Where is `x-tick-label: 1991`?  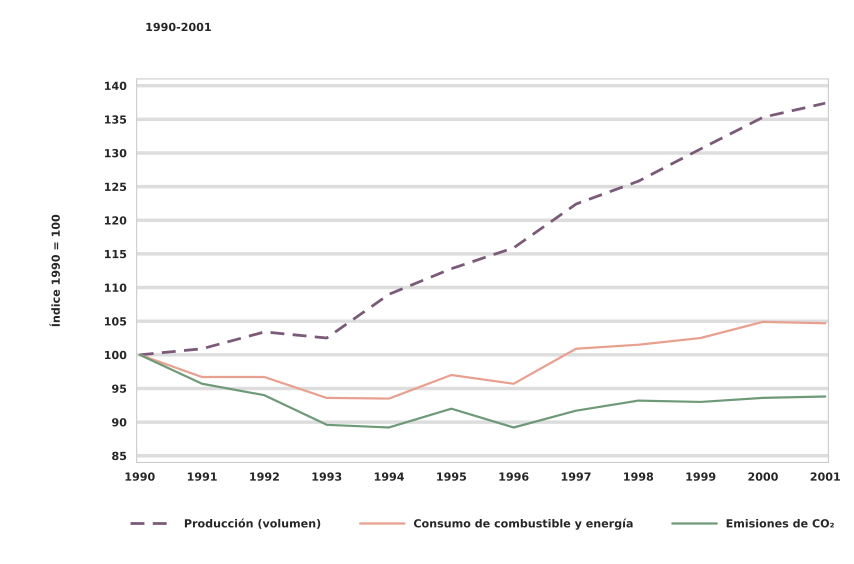
x-tick-label: 1991 is located at coordinates (202, 476).